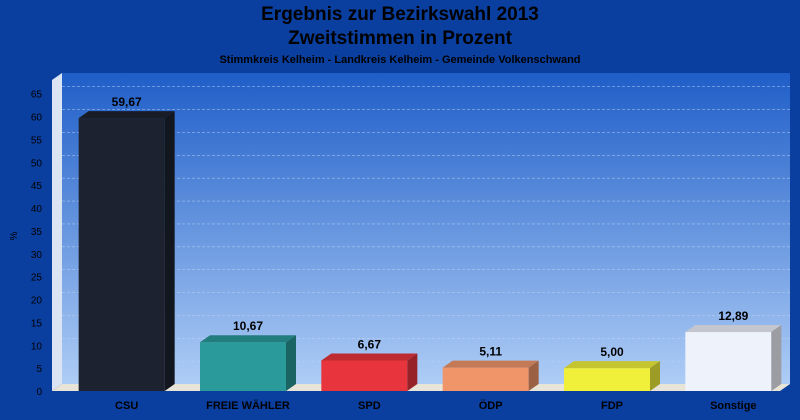 The width and height of the screenshot is (800, 420). Describe the element at coordinates (37, 255) in the screenshot. I see `y-tick-label: 30` at that location.